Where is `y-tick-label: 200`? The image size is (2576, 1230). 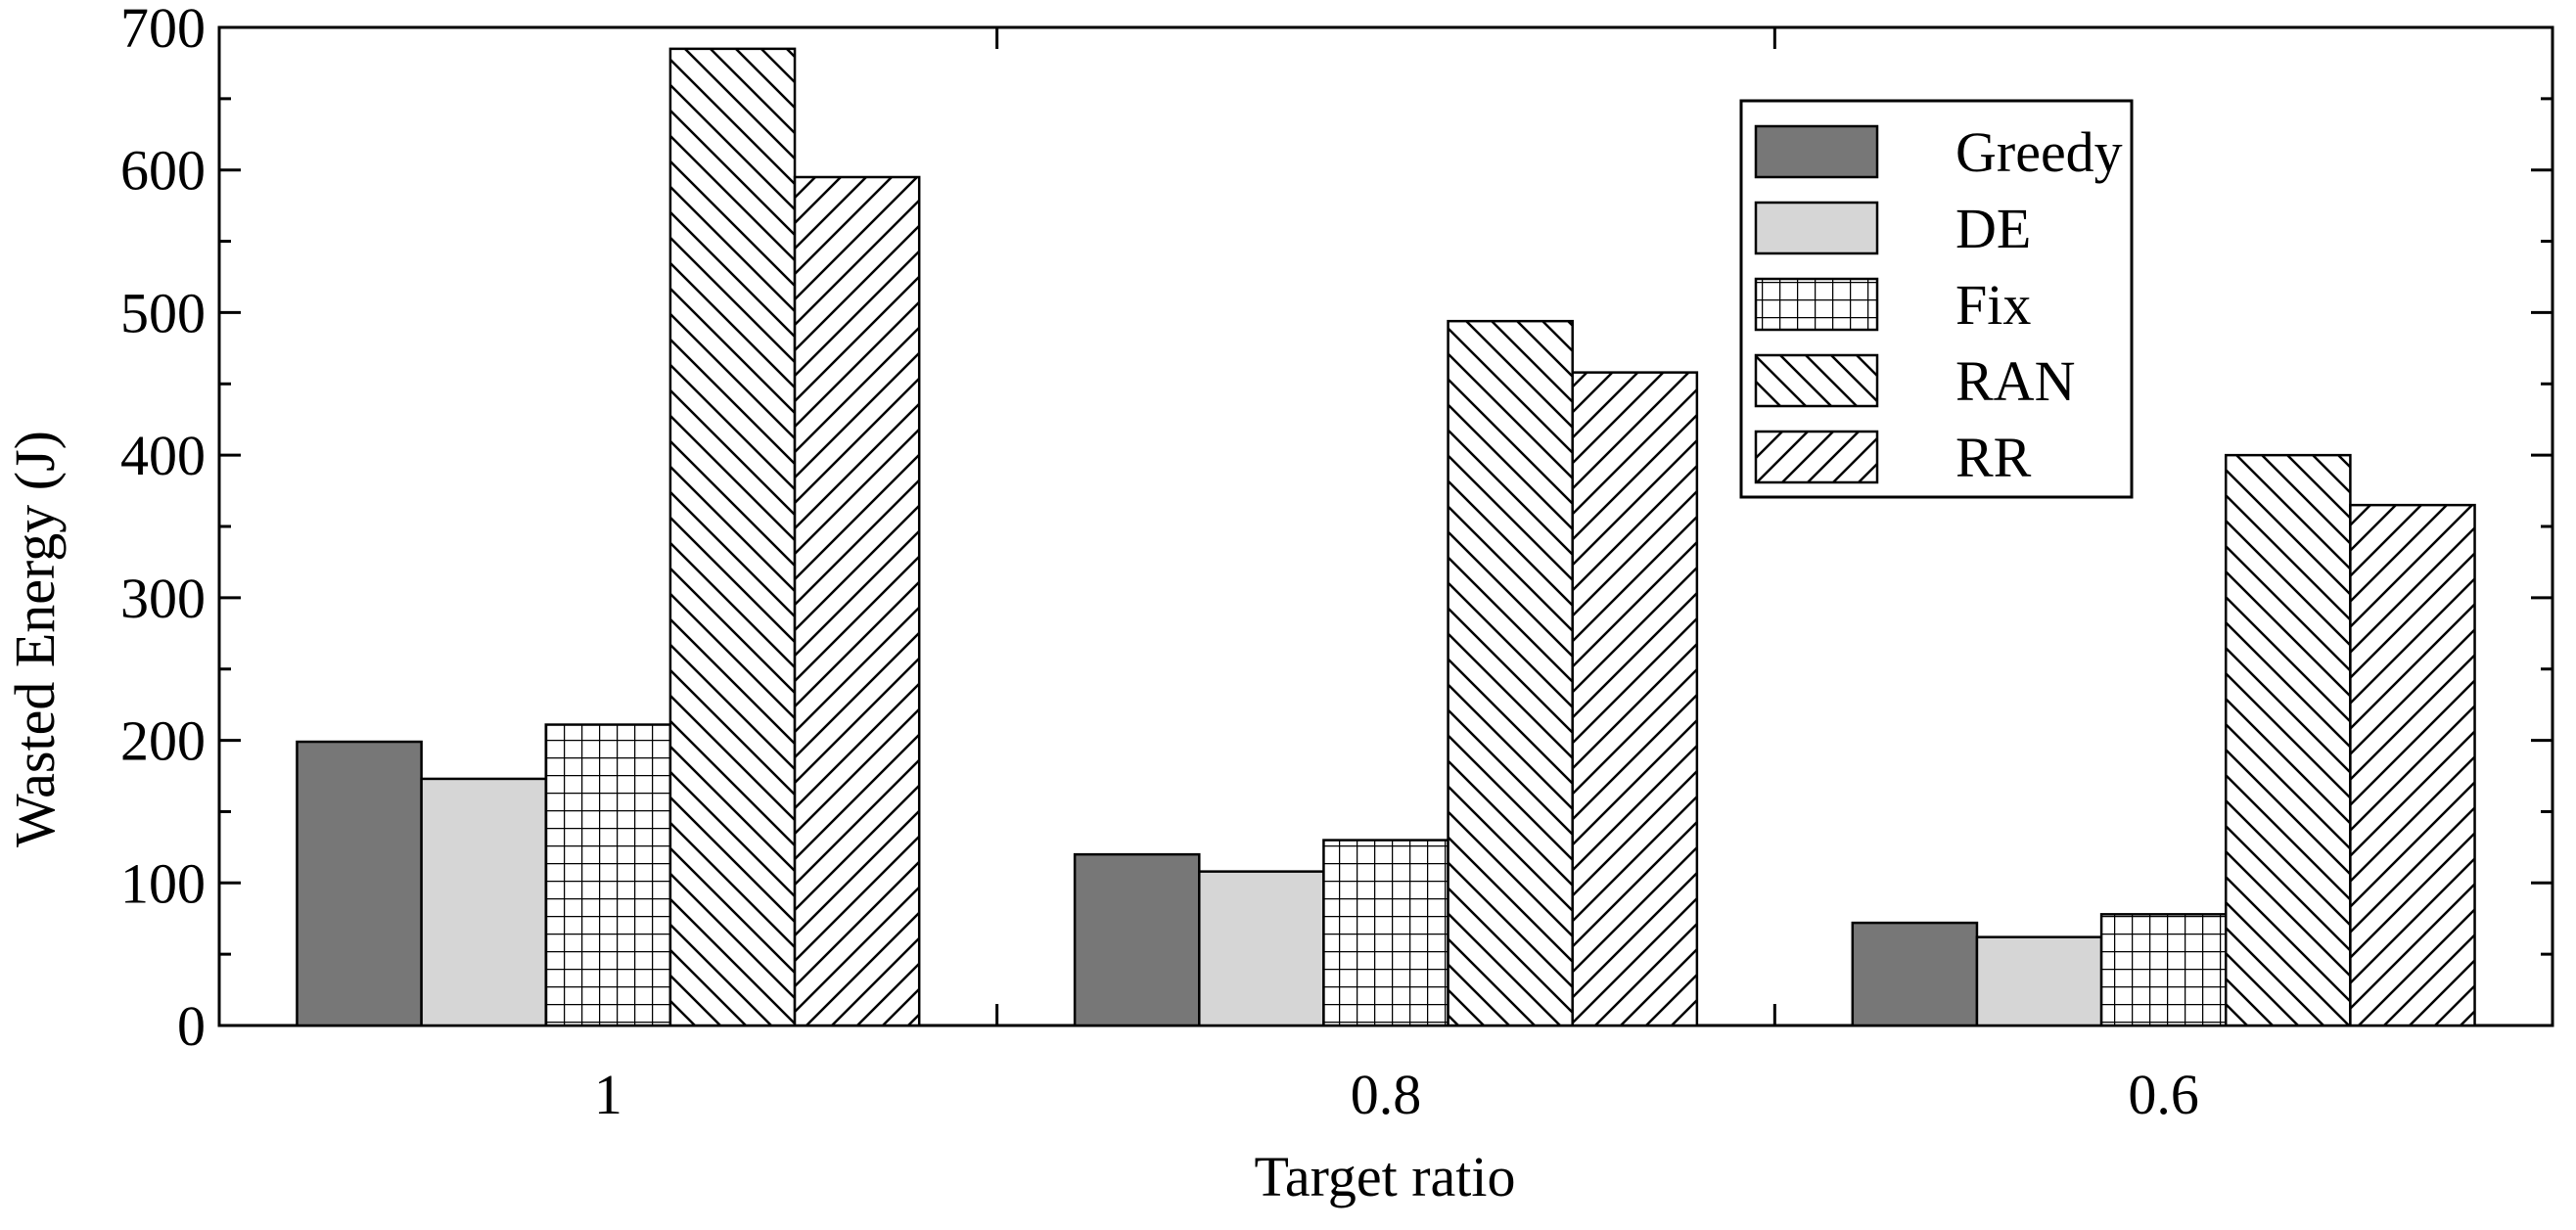 y-tick-label: 200 is located at coordinates (163, 741).